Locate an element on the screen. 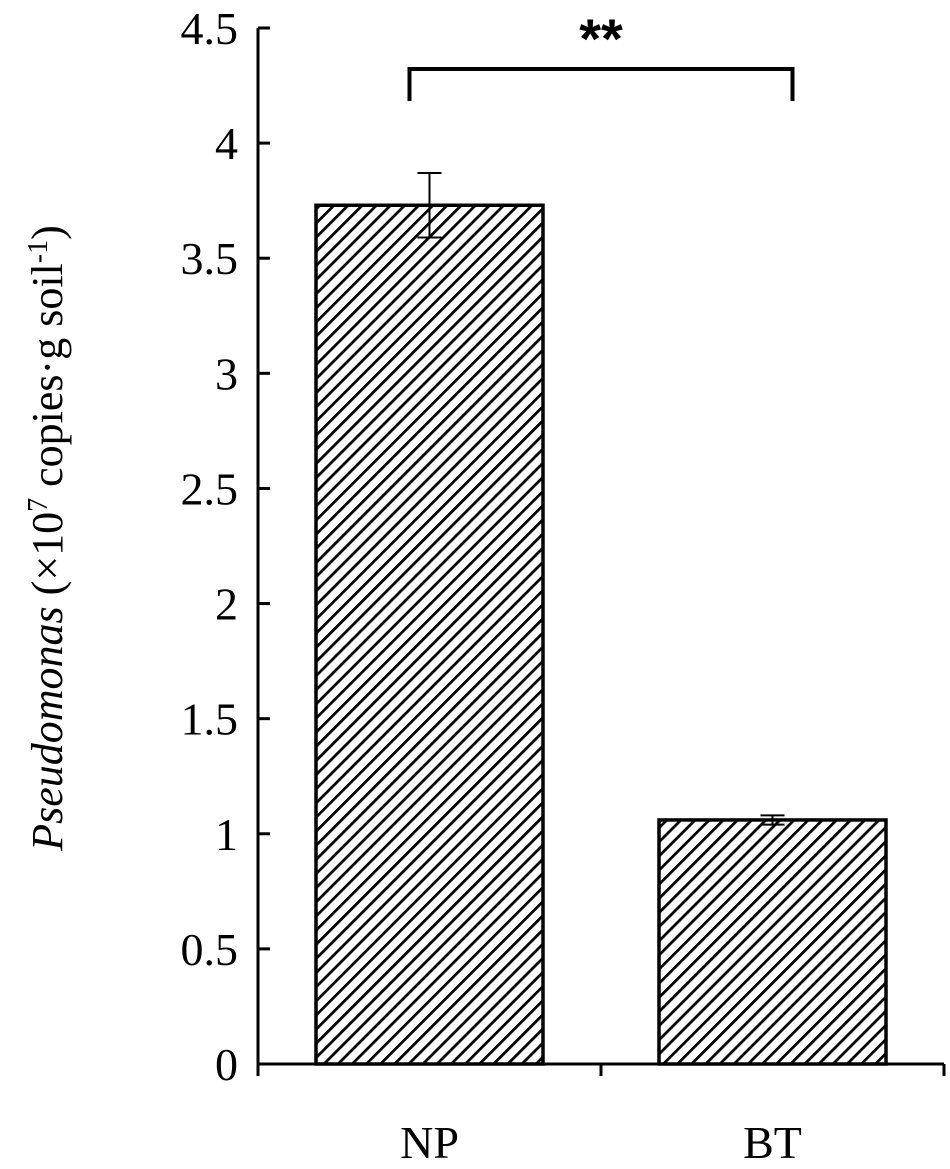 The height and width of the screenshot is (1169, 950). significance-bracket is located at coordinates (601, 84).